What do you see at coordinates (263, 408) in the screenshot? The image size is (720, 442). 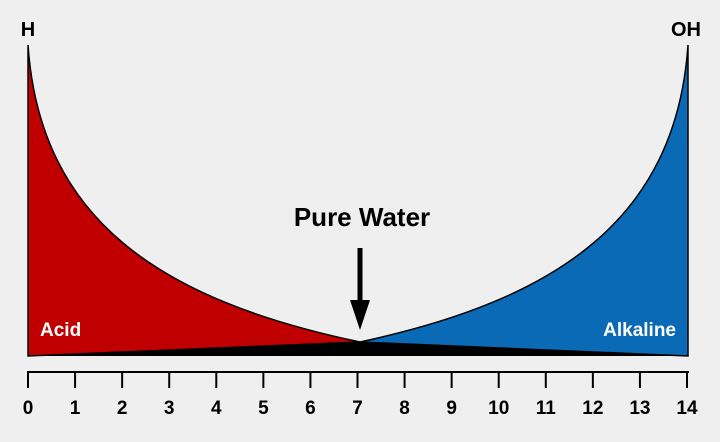 I see `tick-label-5: 5` at bounding box center [263, 408].